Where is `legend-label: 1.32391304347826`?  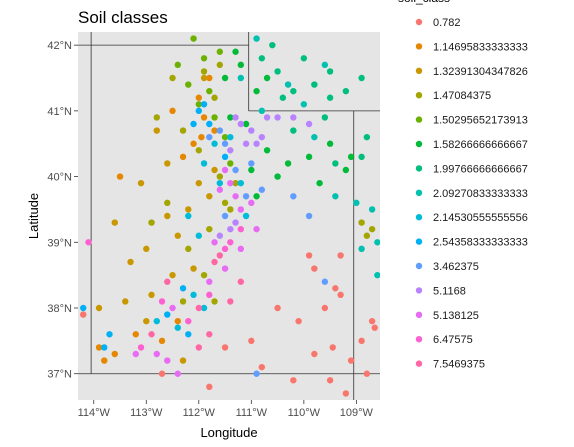 legend-label: 1.32391304347826 is located at coordinates (480, 72).